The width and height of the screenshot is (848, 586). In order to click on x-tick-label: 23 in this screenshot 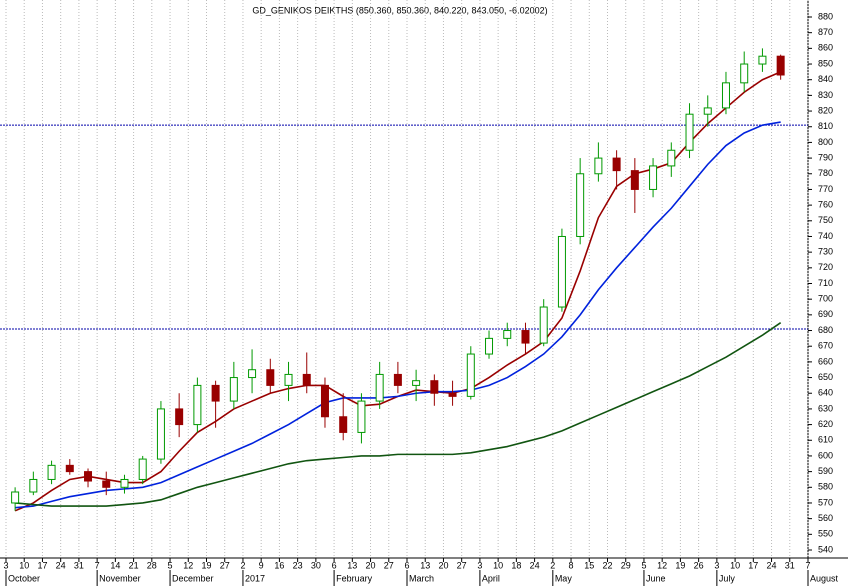, I will do `click(298, 565)`.